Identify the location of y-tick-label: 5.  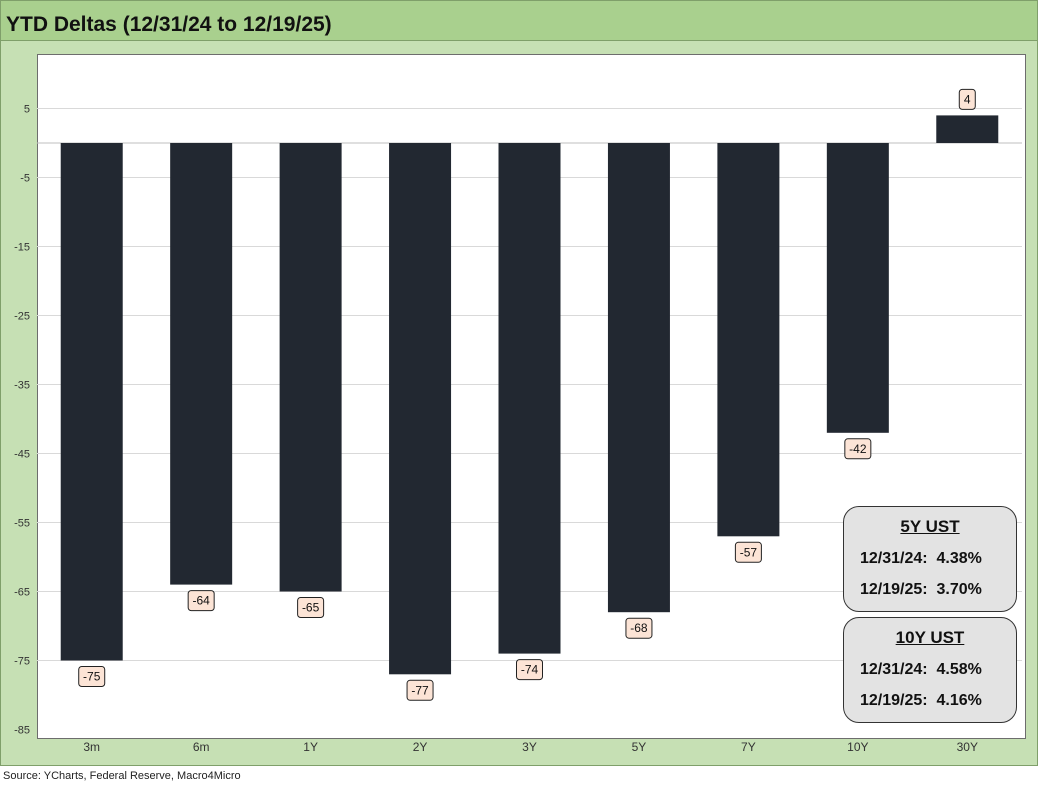
(27, 110).